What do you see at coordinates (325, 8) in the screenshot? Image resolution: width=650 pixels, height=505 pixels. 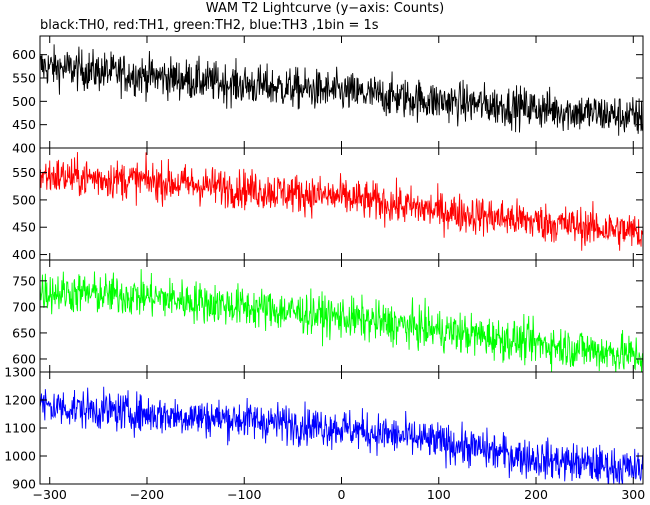 I see `chart-title: WAM T2 Lightcurve (y−axis: Counts)` at bounding box center [325, 8].